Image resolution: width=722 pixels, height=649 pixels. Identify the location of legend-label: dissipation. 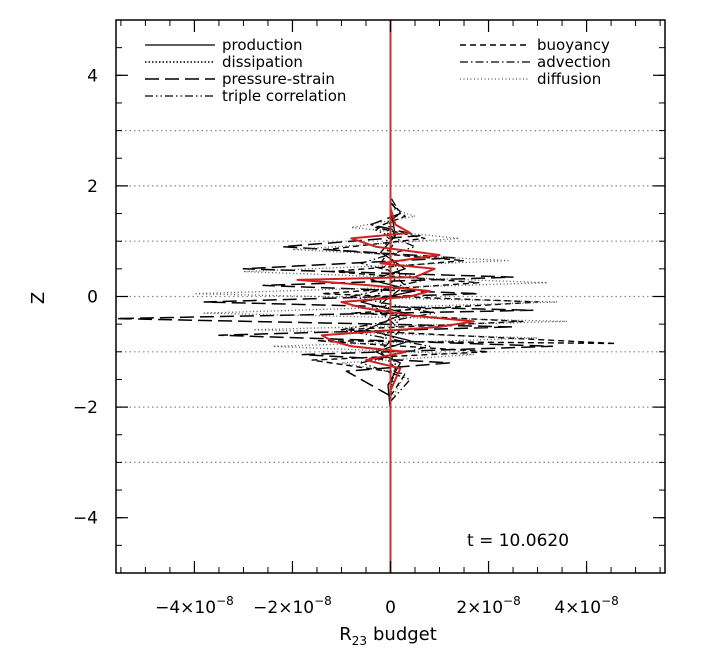
(262, 62).